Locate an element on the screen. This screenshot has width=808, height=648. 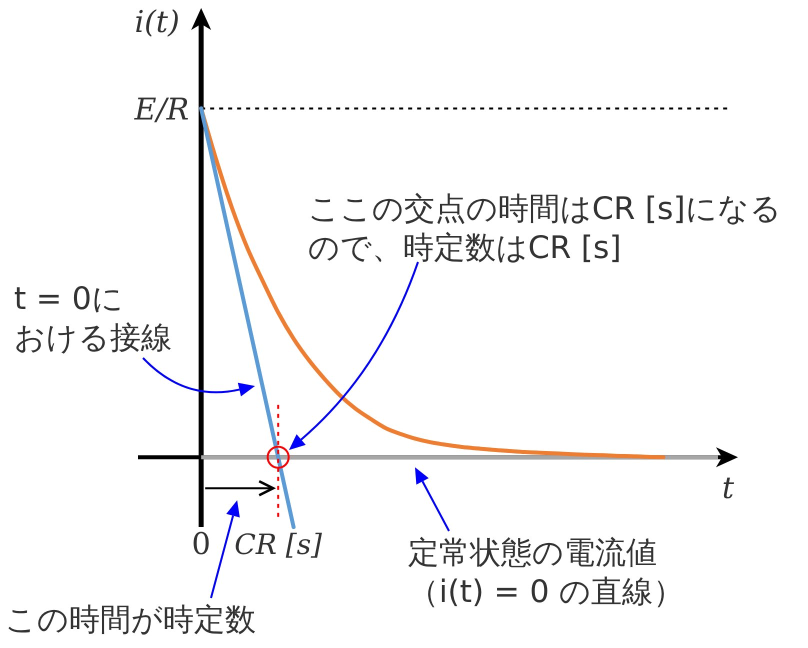
x-tick-label: CR [s] is located at coordinates (278, 544).